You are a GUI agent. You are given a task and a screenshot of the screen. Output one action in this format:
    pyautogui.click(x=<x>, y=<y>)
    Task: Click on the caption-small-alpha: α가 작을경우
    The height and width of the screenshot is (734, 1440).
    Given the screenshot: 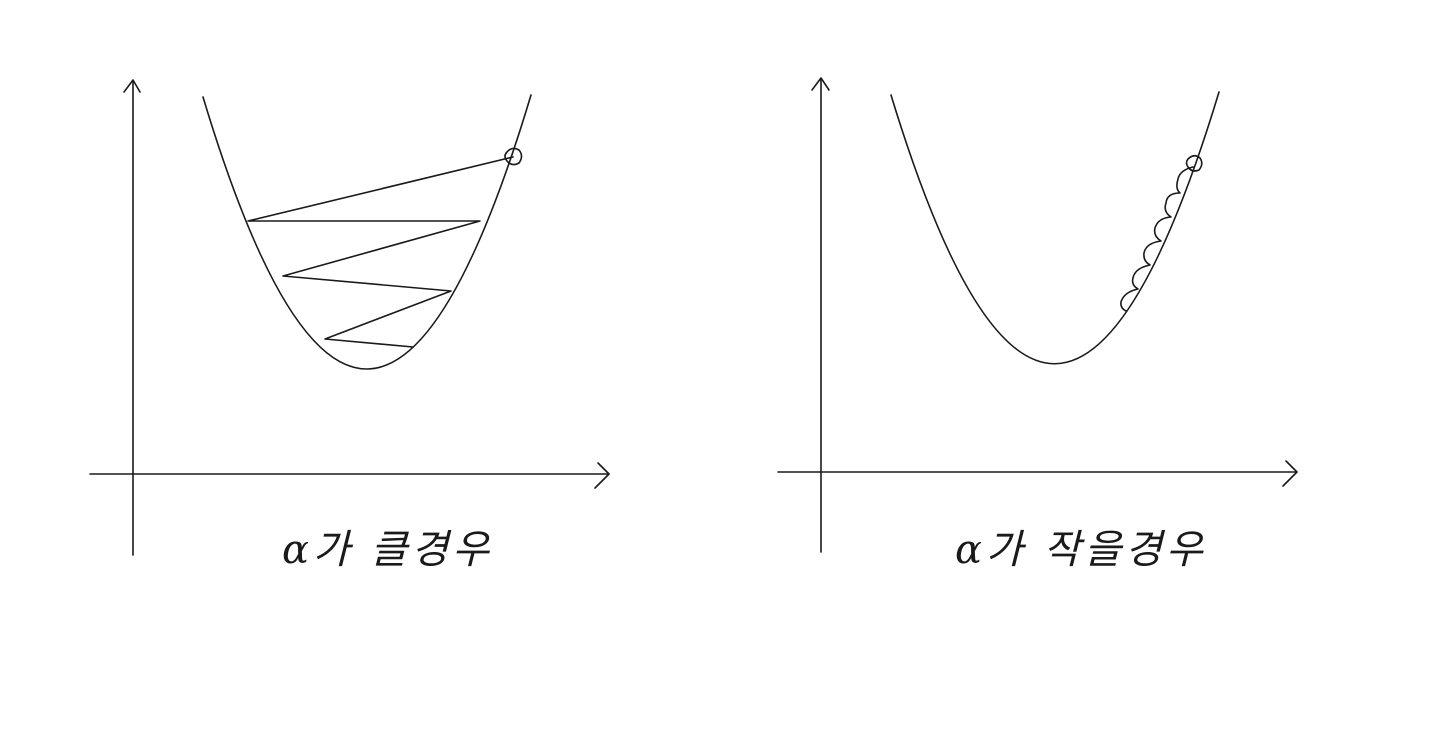 What is the action you would take?
    pyautogui.click(x=1081, y=550)
    